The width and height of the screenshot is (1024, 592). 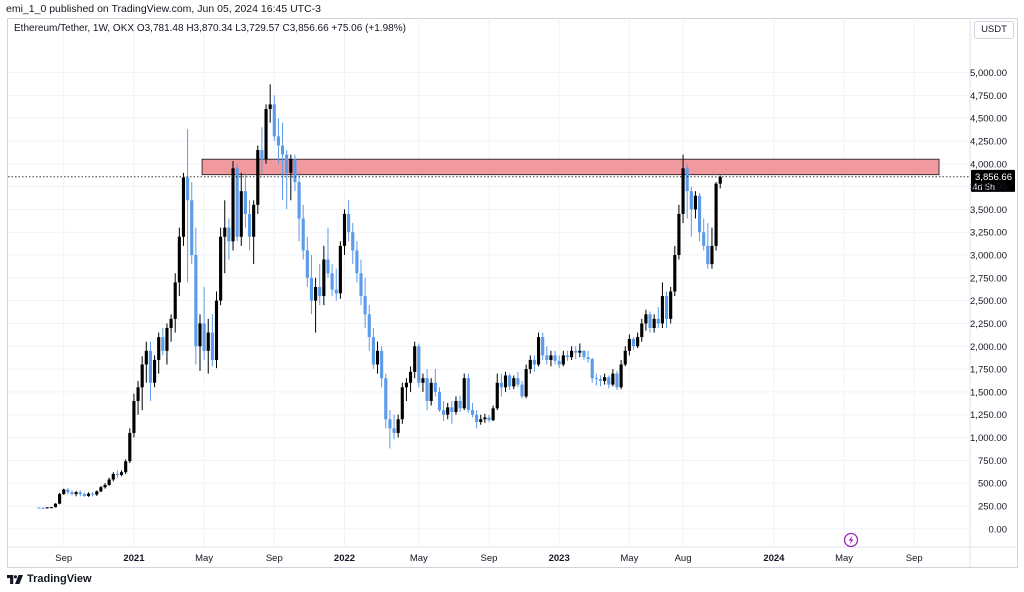 I want to click on y-tick-label: 2,000.00, so click(x=988, y=347).